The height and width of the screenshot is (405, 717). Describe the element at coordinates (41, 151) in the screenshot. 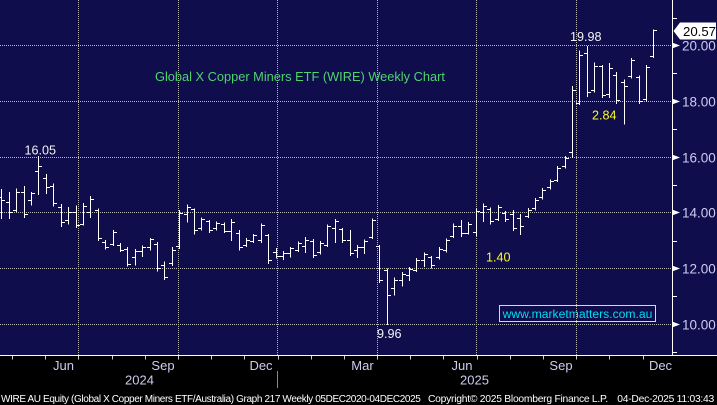

I see `svg-text: 16.05` at that location.